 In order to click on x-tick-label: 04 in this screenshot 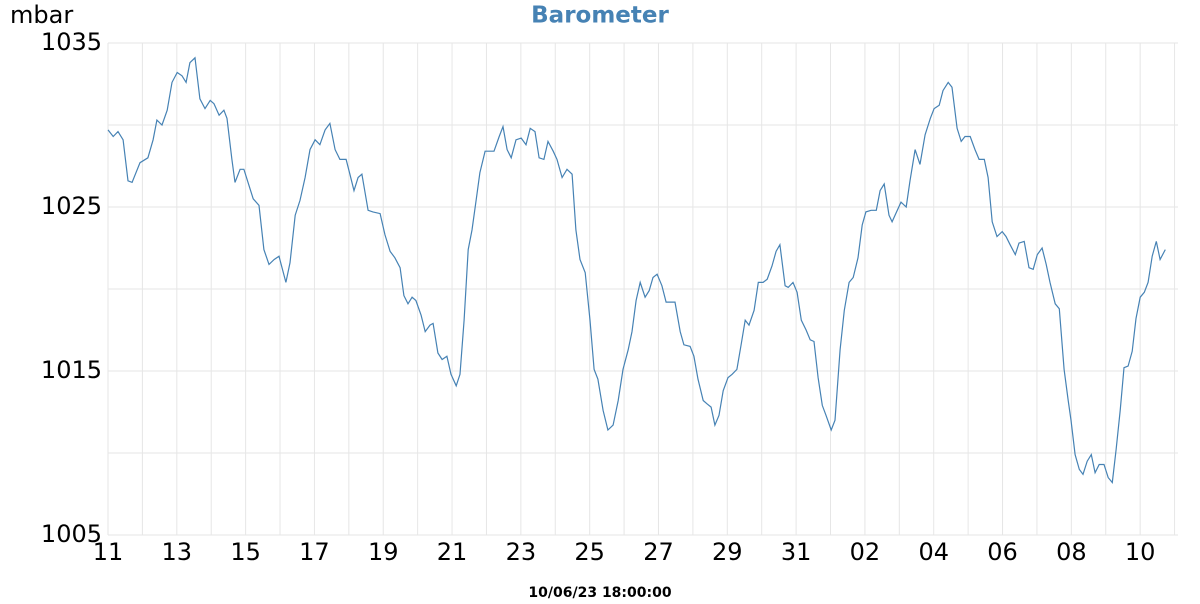, I will do `click(933, 552)`.